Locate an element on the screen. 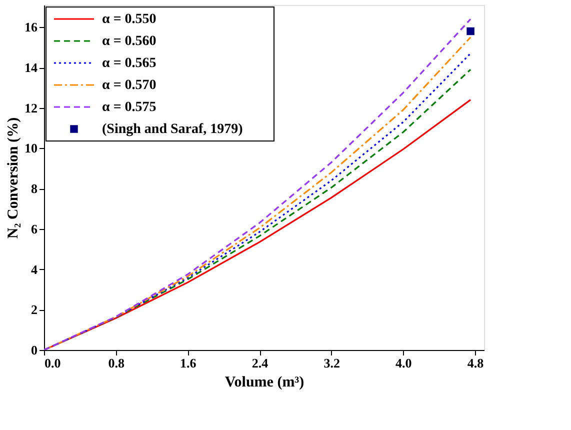 The width and height of the screenshot is (571, 430). y-tick-label: 4 is located at coordinates (34, 269).